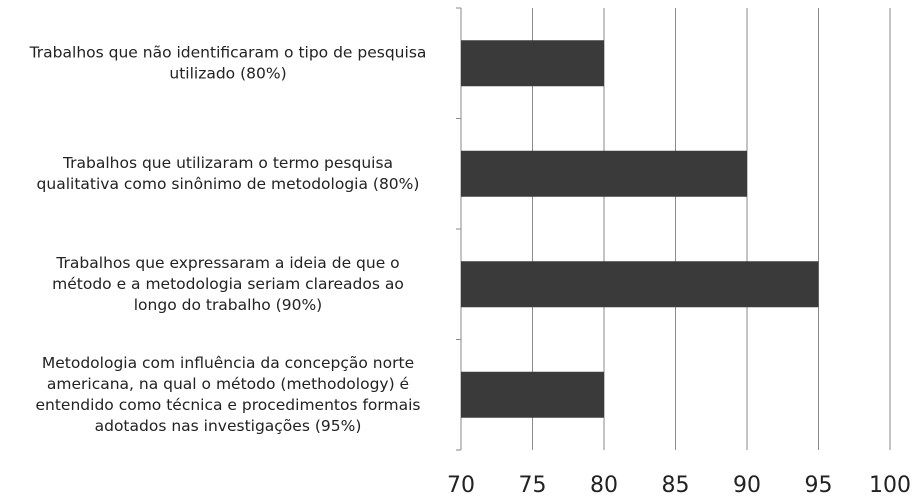 The width and height of the screenshot is (914, 502). What do you see at coordinates (676, 485) in the screenshot?
I see `x-tick-label: 85` at bounding box center [676, 485].